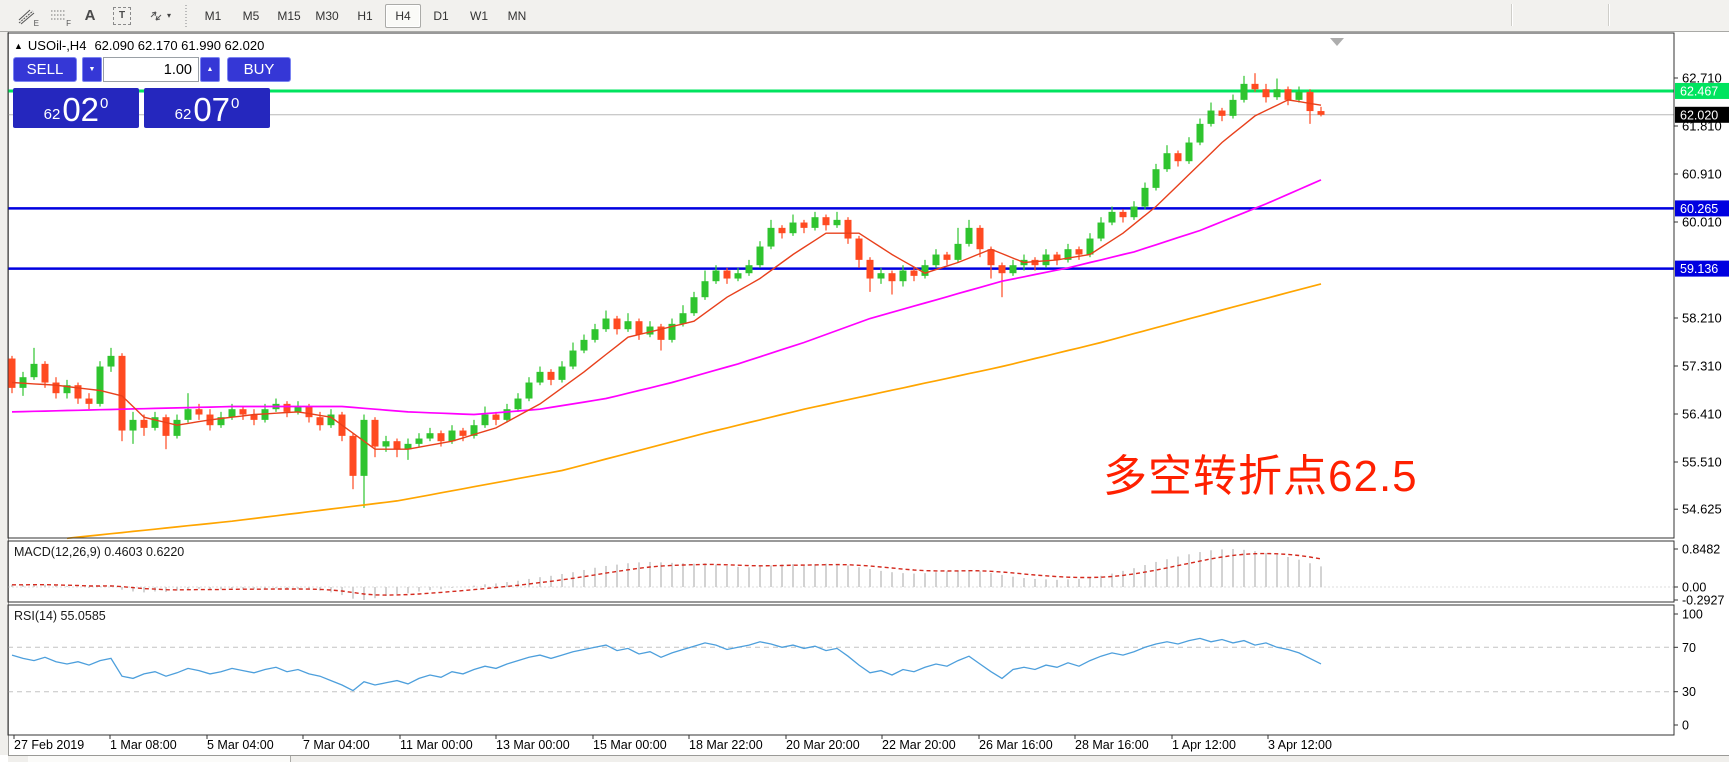 The image size is (1729, 762). I want to click on svg-text: 60.010, so click(1702, 221).